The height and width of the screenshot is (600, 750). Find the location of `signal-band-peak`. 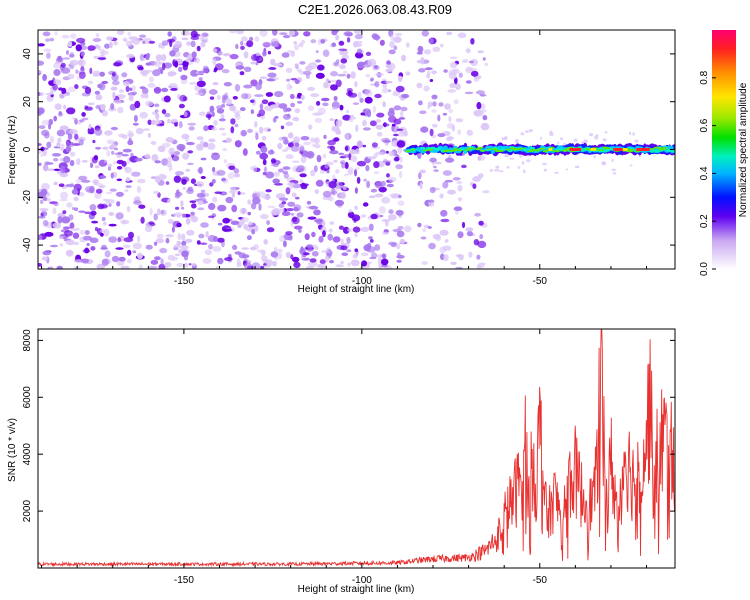

signal-band-peak is located at coordinates (575, 149).